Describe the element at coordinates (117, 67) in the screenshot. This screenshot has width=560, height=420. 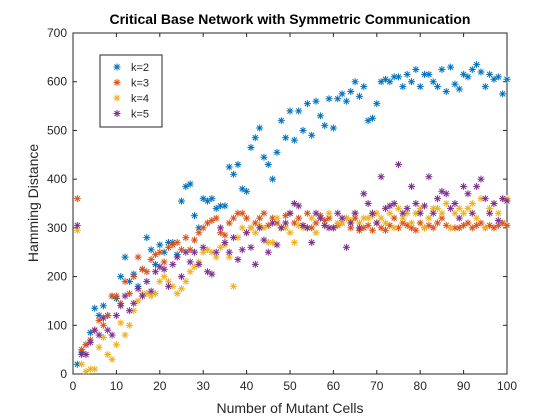
I see `legend-marker` at that location.